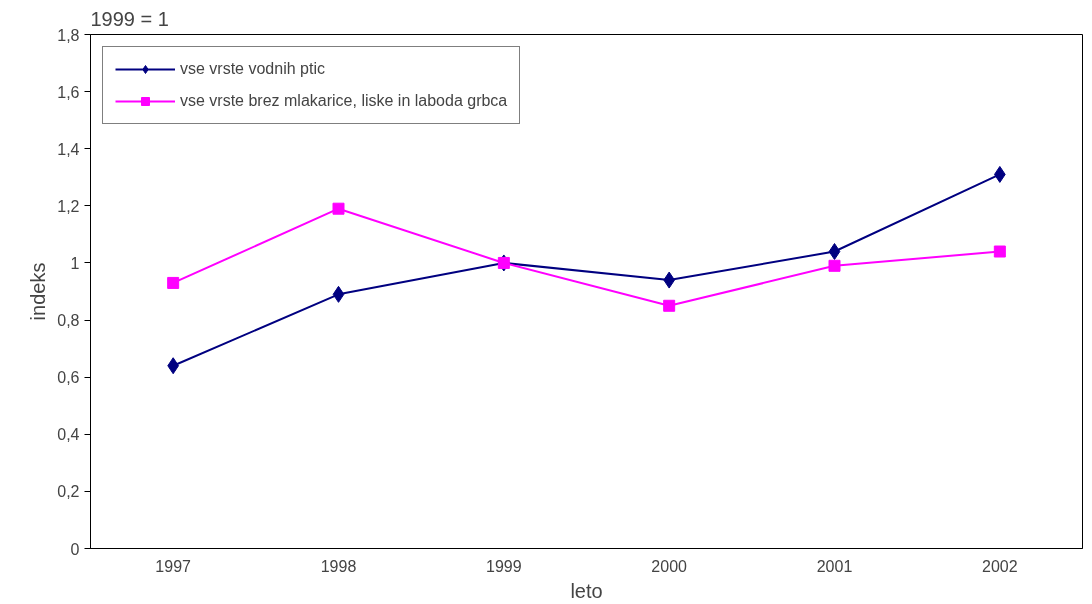  What do you see at coordinates (75, 549) in the screenshot?
I see `y-tick-label: 0` at bounding box center [75, 549].